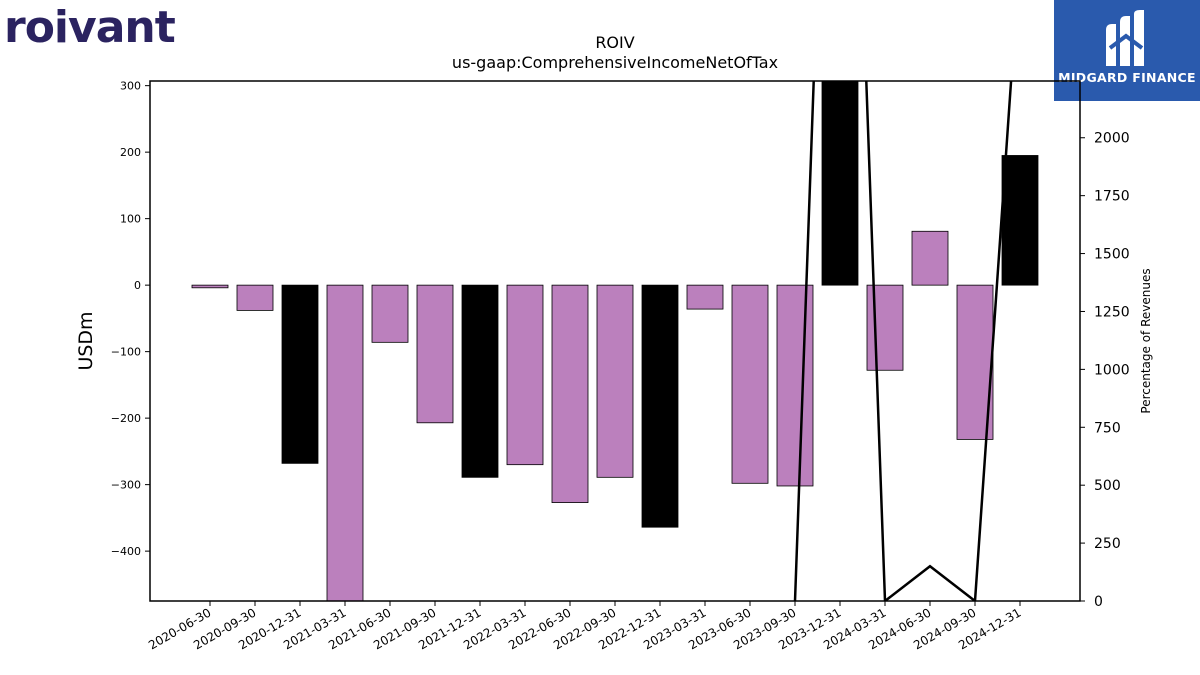 The image size is (1200, 675). Describe the element at coordinates (126, 485) in the screenshot. I see `y-tick-label: −300` at that location.